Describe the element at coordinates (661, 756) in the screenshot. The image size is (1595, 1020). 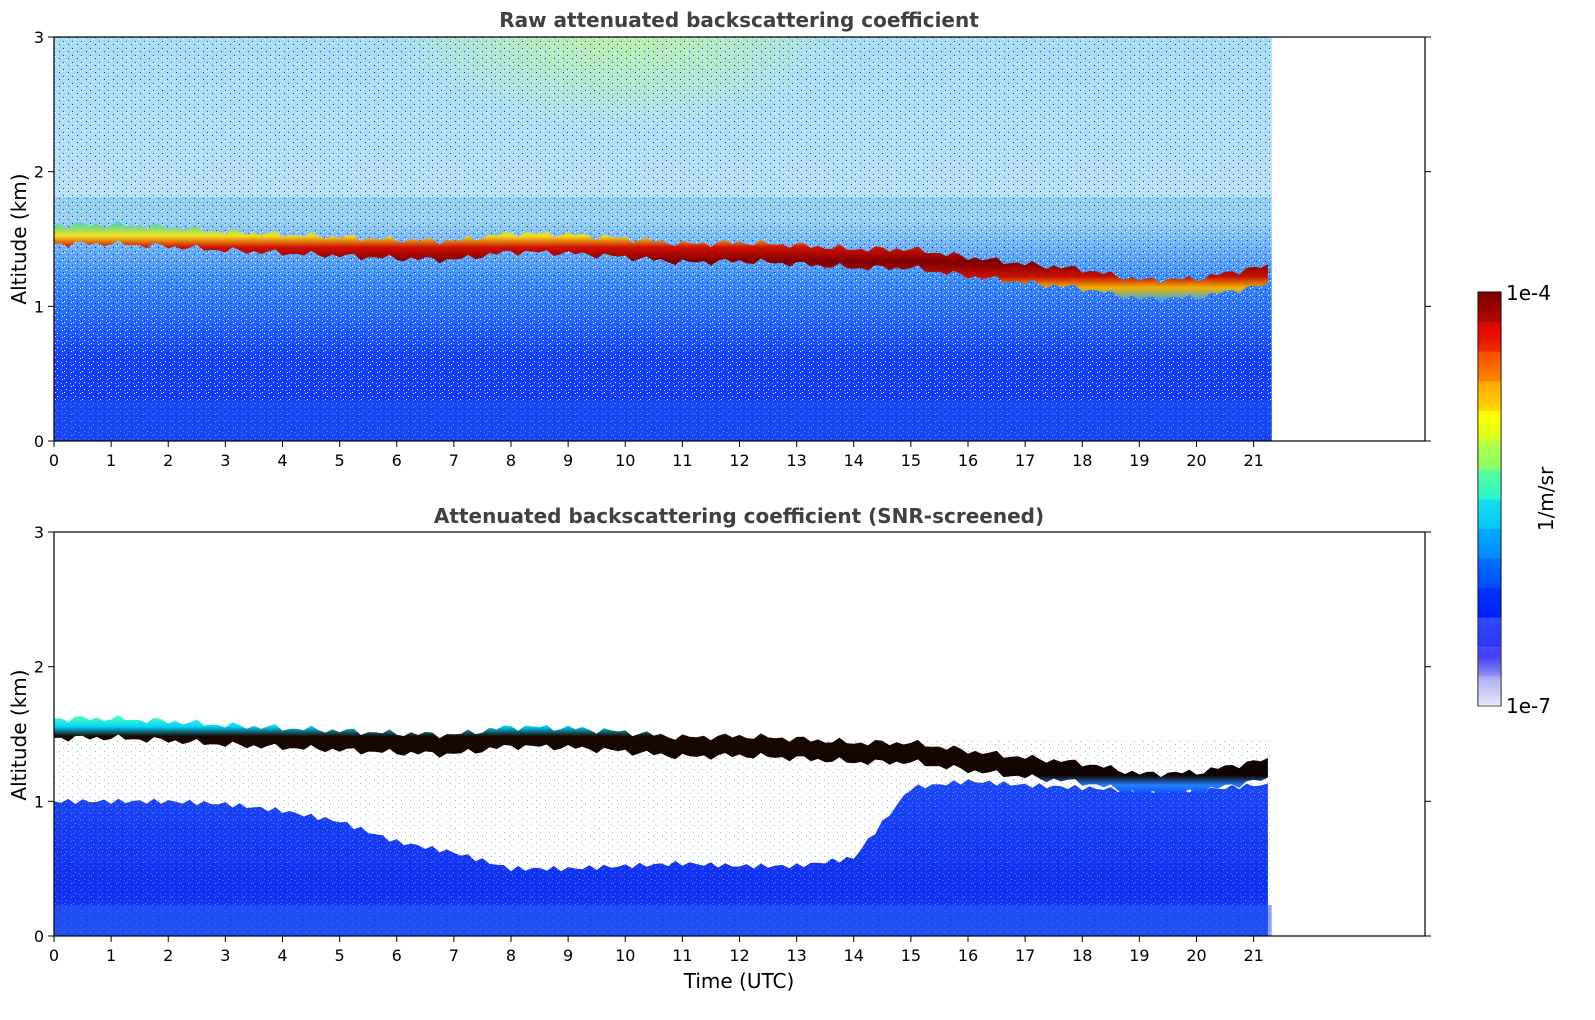
I see `screened-cloud-layer` at that location.